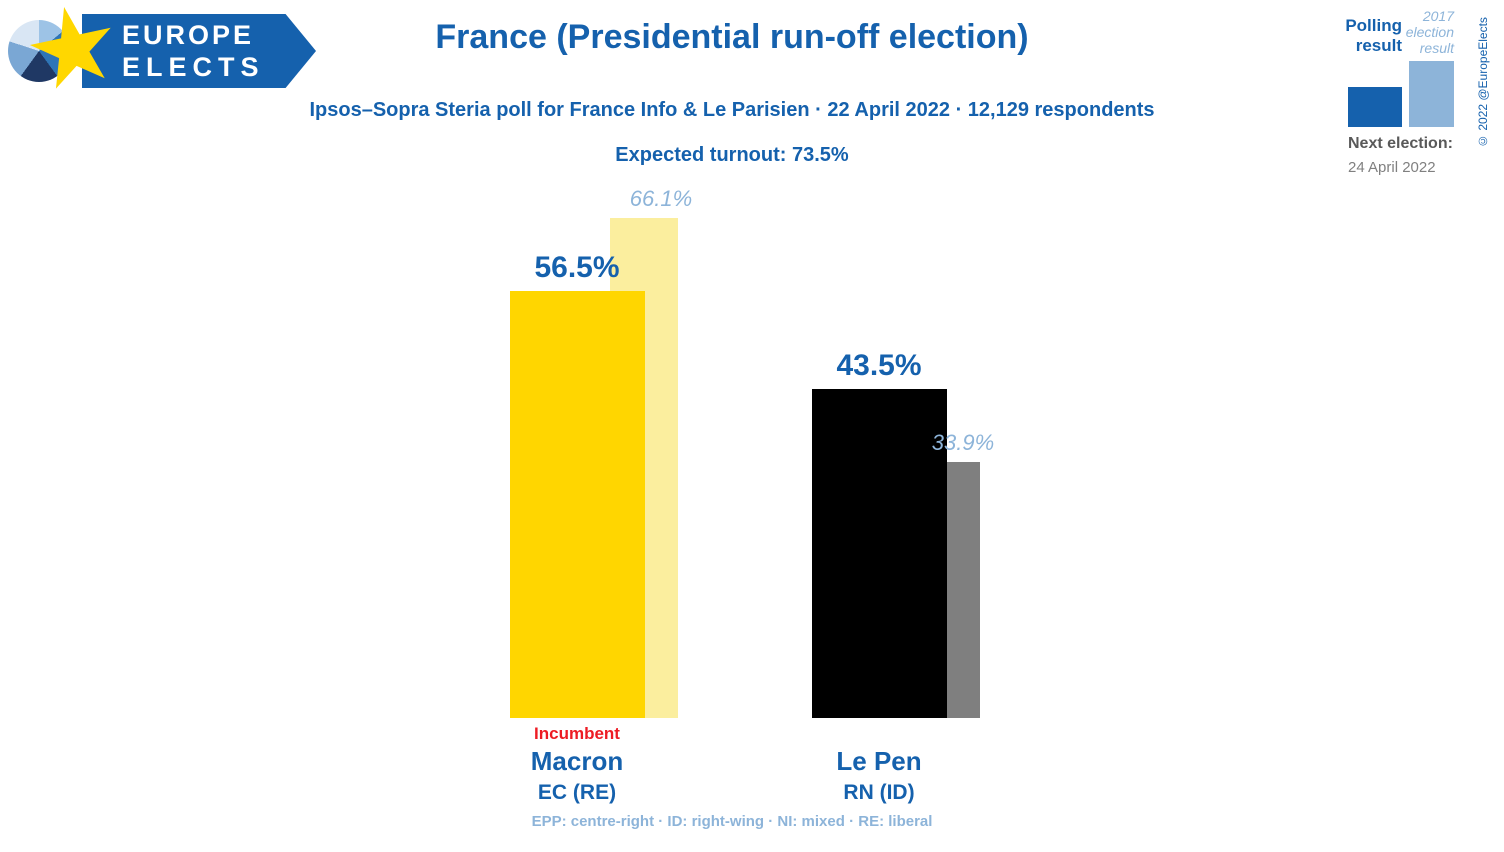 This screenshot has width=1504, height=852. Describe the element at coordinates (577, 792) in the screenshot. I see `macron-party-label: EC (RE)` at that location.